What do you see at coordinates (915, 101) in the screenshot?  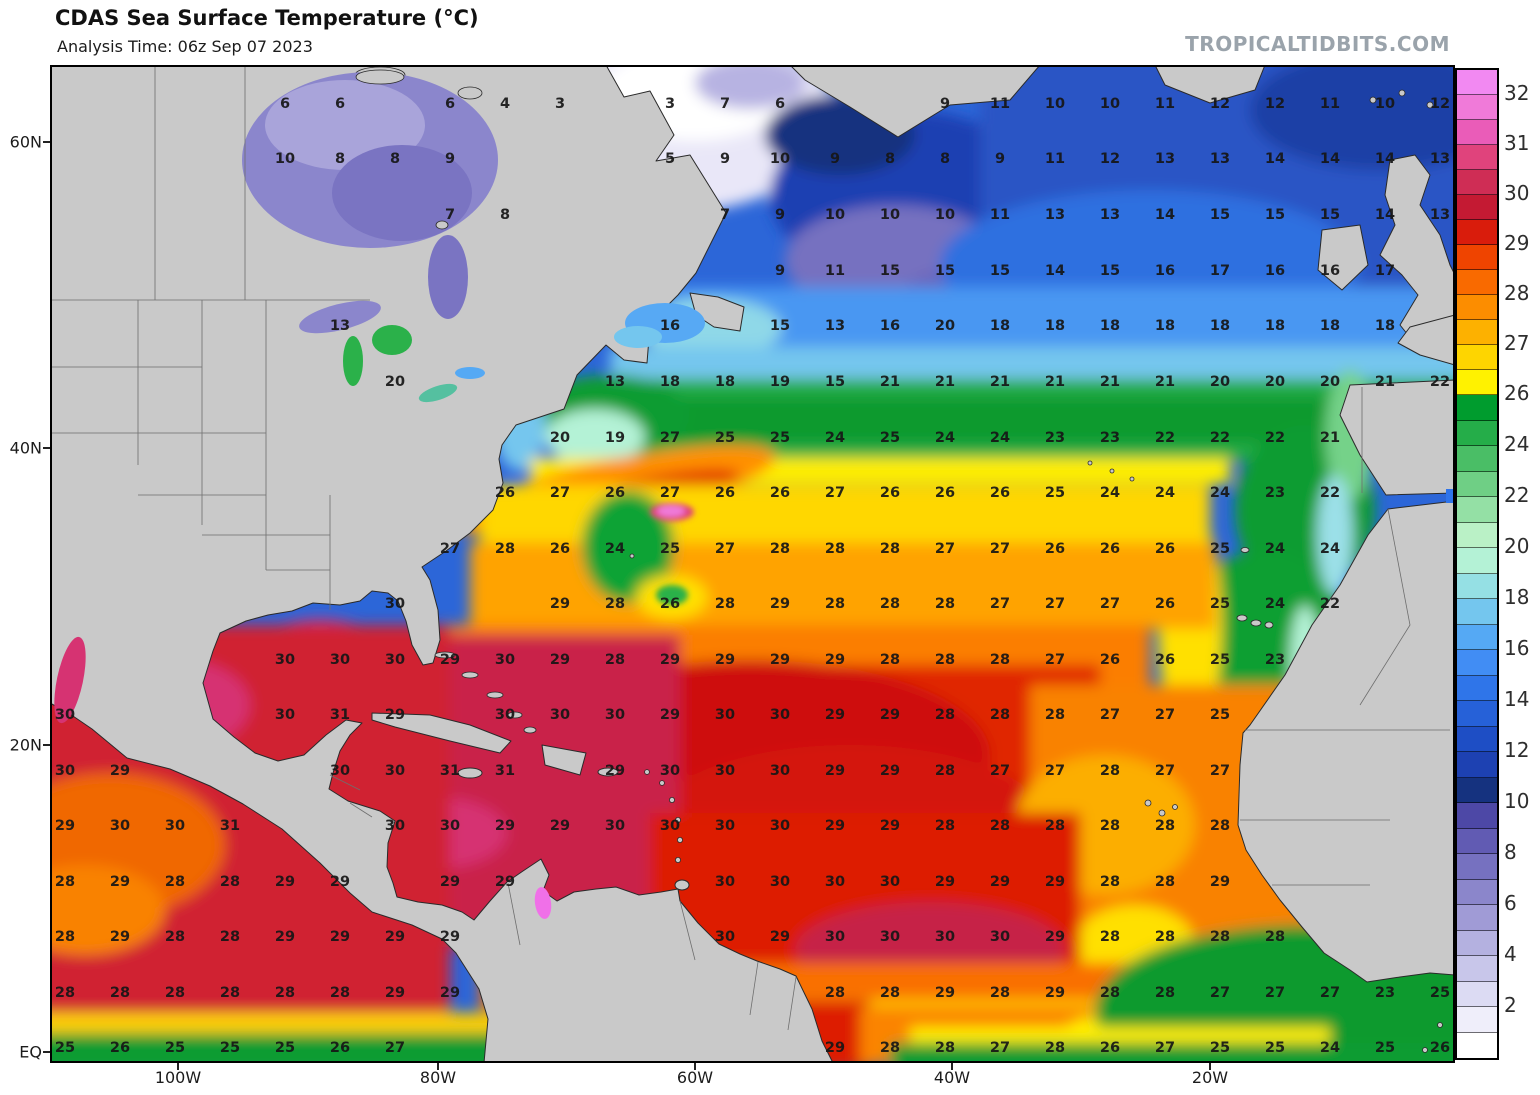 I see `land-greenland` at bounding box center [915, 101].